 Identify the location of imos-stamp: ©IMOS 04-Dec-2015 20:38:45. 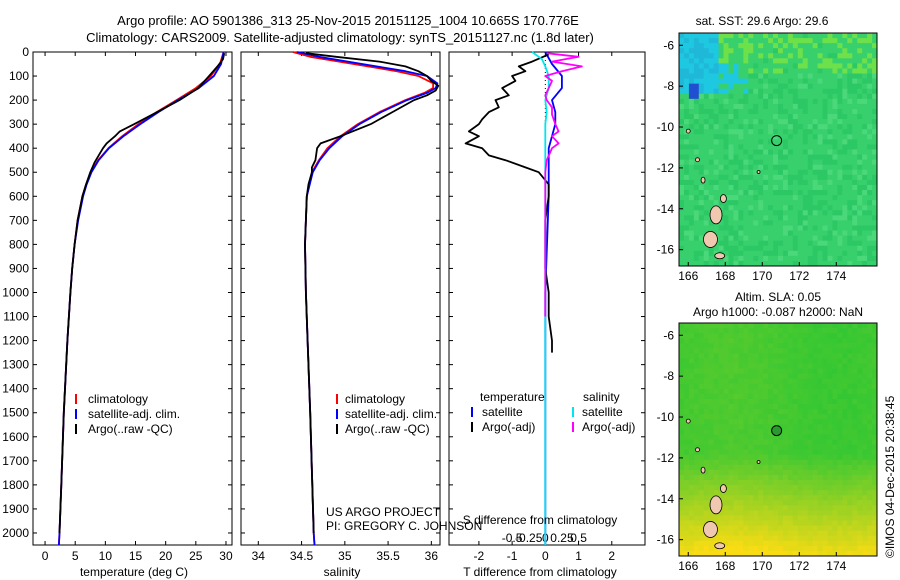
(890, 476).